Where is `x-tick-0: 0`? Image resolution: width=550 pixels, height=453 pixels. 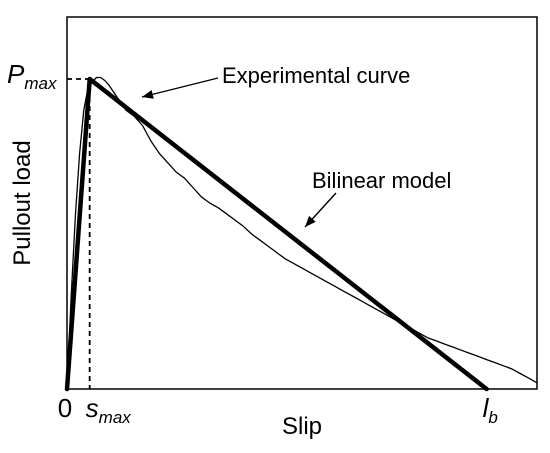 x-tick-0: 0 is located at coordinates (65, 408).